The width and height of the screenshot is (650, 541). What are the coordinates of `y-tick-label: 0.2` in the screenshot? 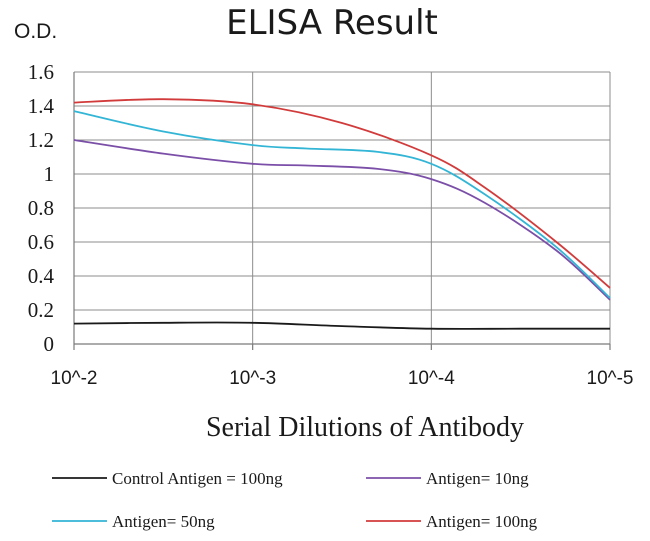 It's located at (41, 310).